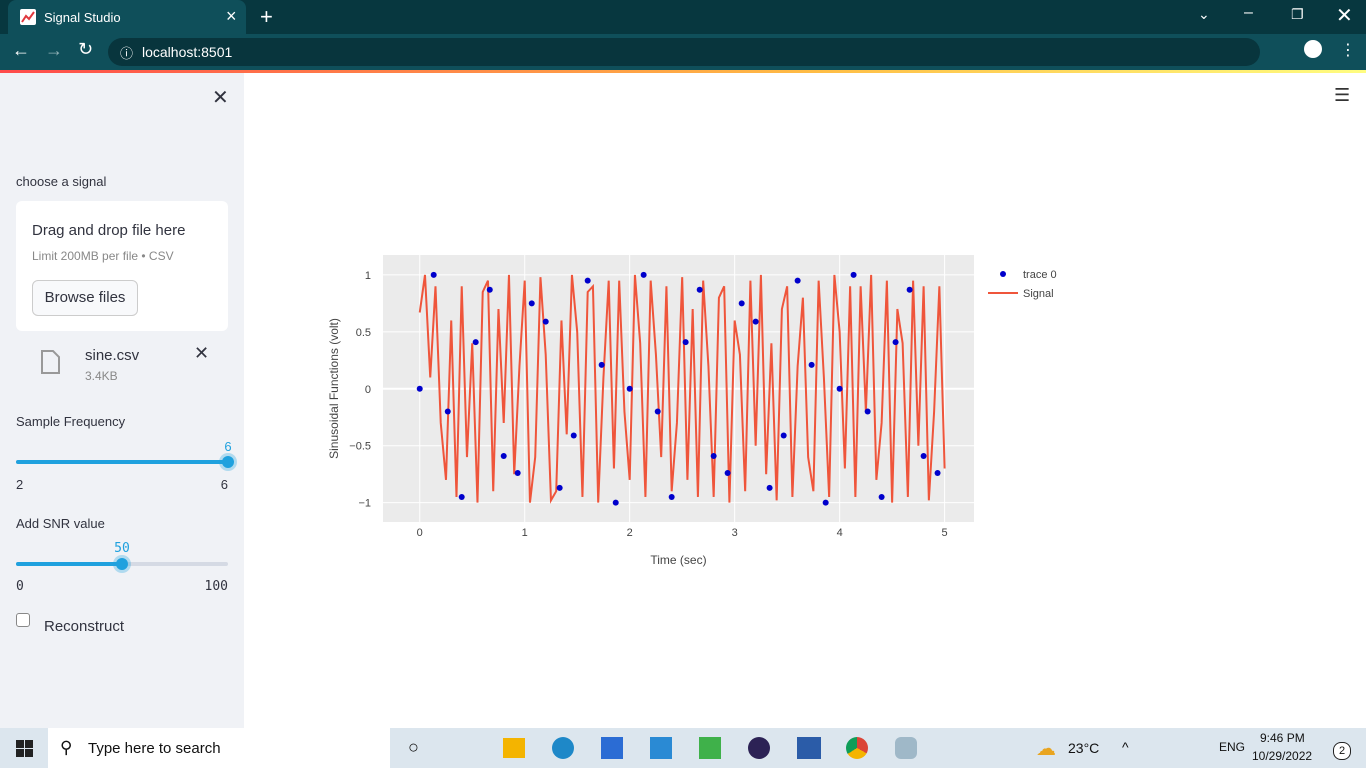 The height and width of the screenshot is (768, 1366). I want to click on x-axis-title: Time (sec), so click(678, 560).